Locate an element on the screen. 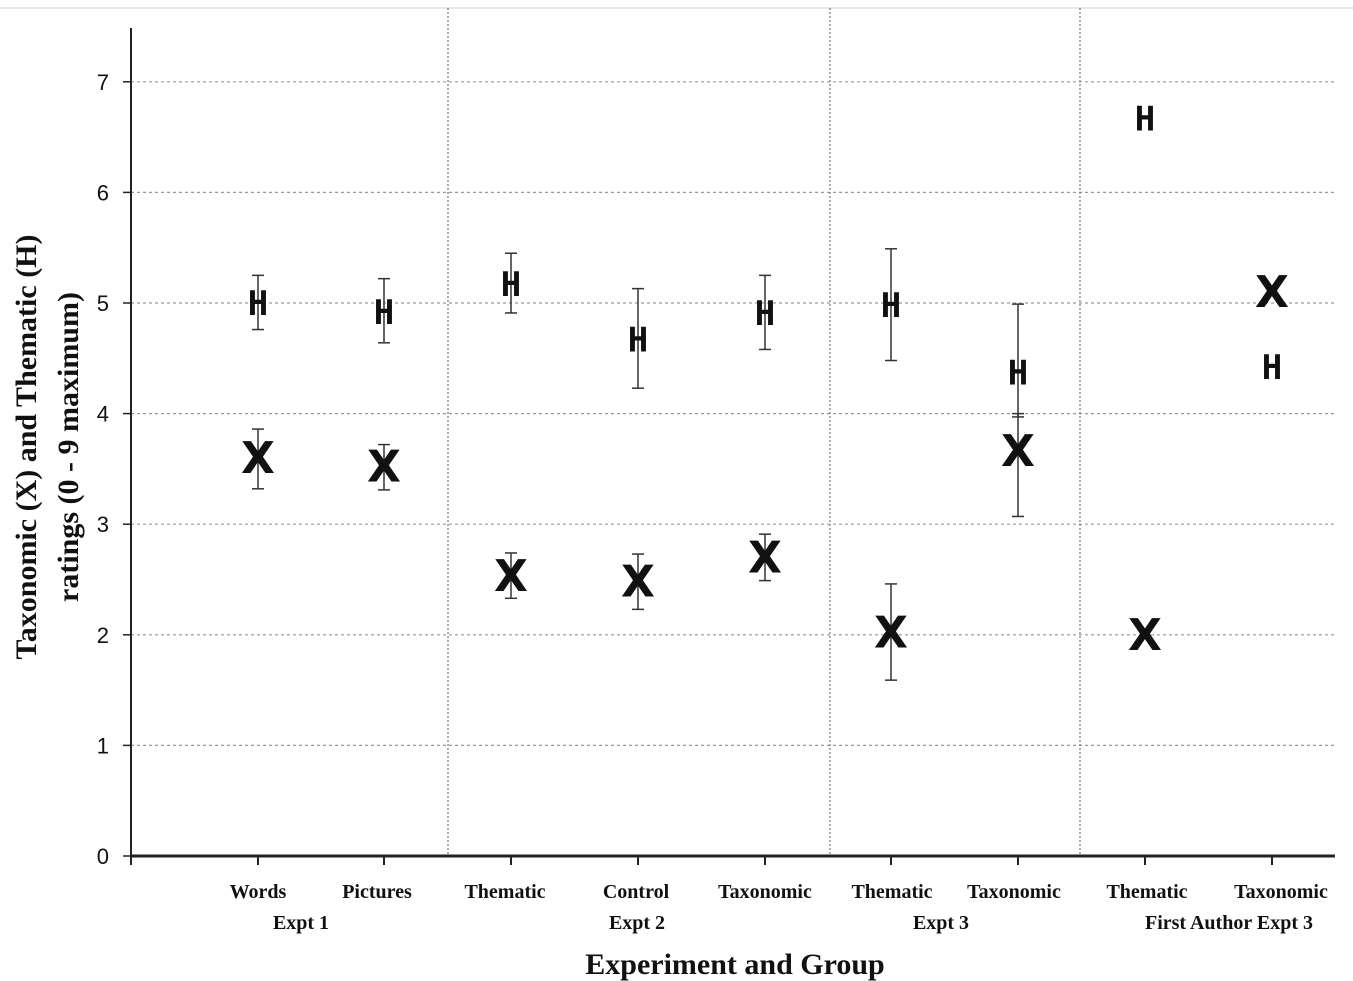 This screenshot has width=1353, height=981. category-label: Words is located at coordinates (258, 892).